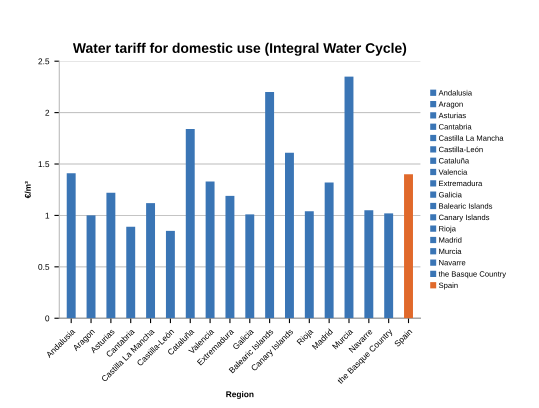  Describe the element at coordinates (44, 61) in the screenshot. I see `y-tick-label: 2.5` at that location.